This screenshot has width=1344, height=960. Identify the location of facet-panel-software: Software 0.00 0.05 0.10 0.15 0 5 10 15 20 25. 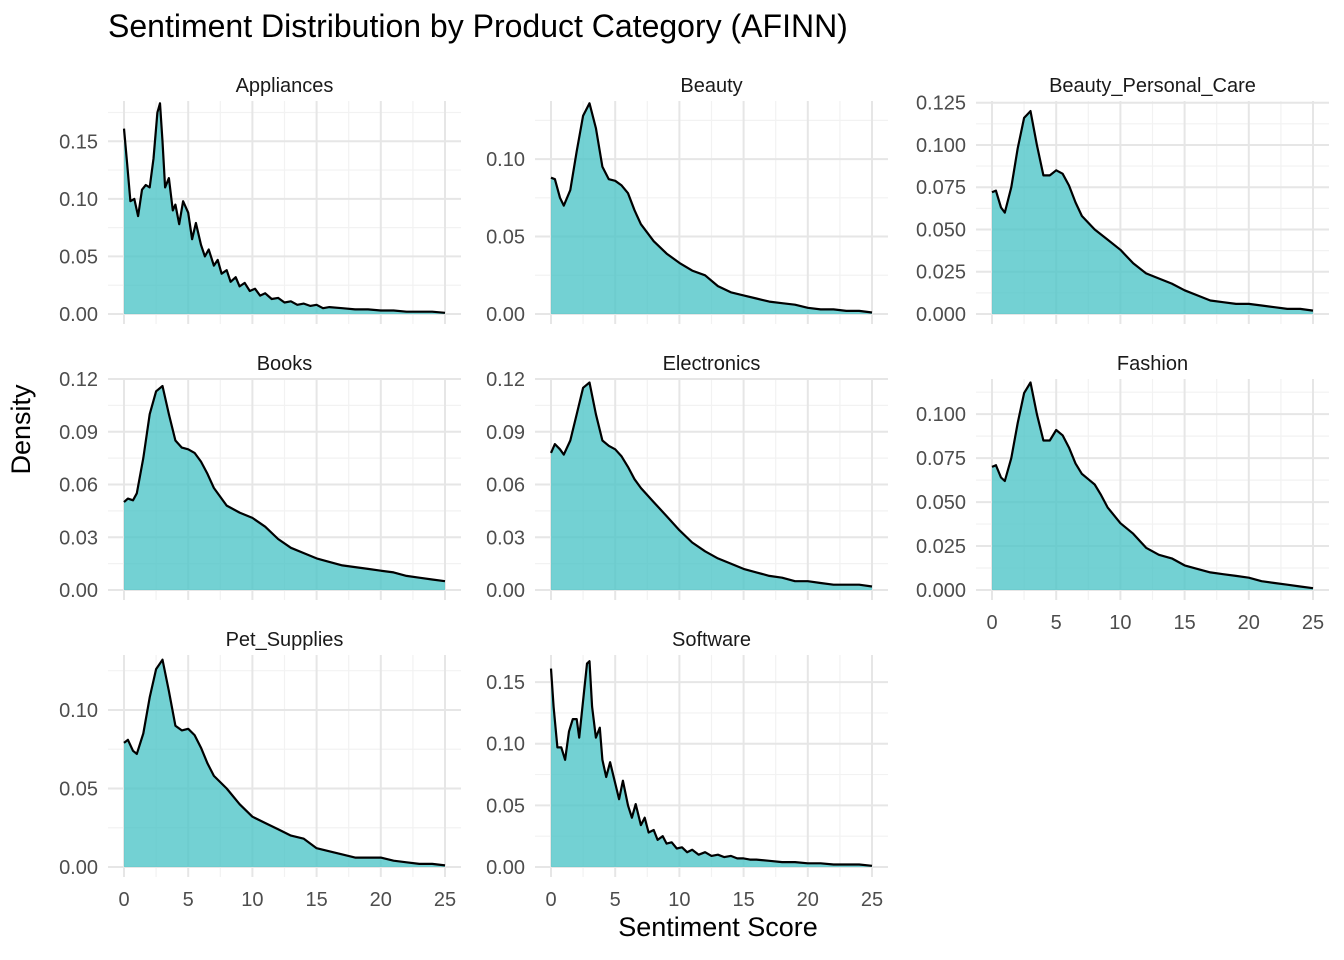
(687, 770).